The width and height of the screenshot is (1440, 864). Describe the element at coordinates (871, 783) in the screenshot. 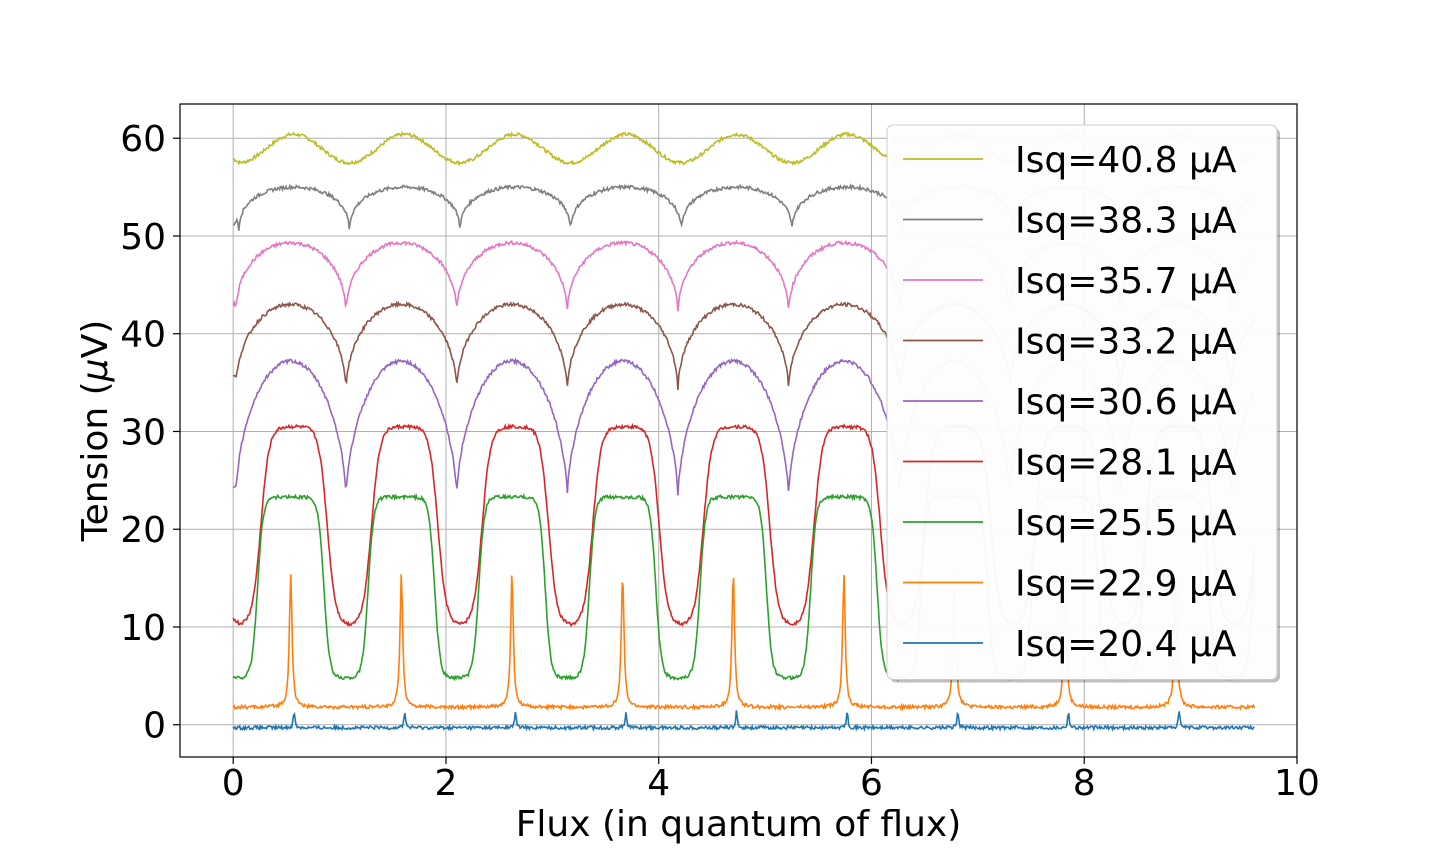

I see `x-tick-label: 6` at that location.